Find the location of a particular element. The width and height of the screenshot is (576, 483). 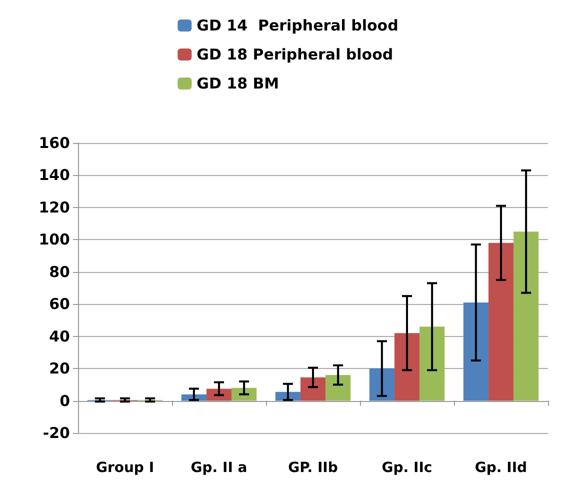

y-tick-label: 40 is located at coordinates (59, 336).